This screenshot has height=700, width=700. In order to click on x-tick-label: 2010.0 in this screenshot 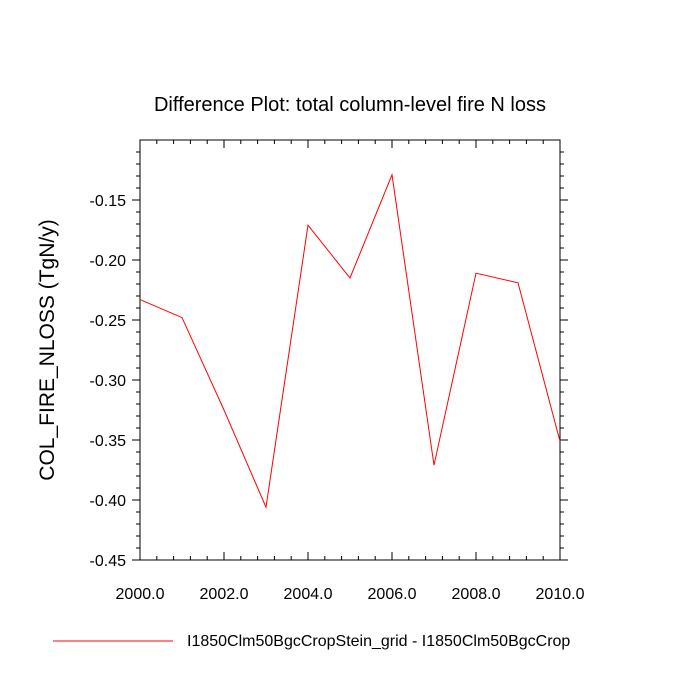, I will do `click(560, 594)`.